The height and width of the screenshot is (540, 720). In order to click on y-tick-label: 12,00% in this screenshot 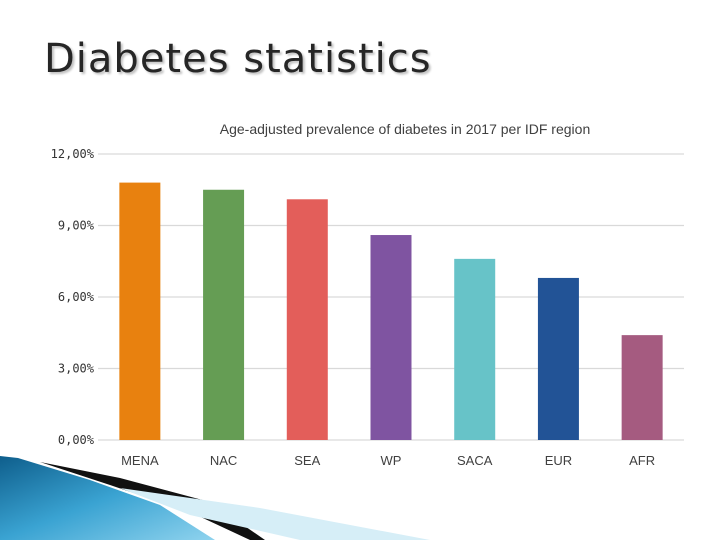, I will do `click(73, 154)`.